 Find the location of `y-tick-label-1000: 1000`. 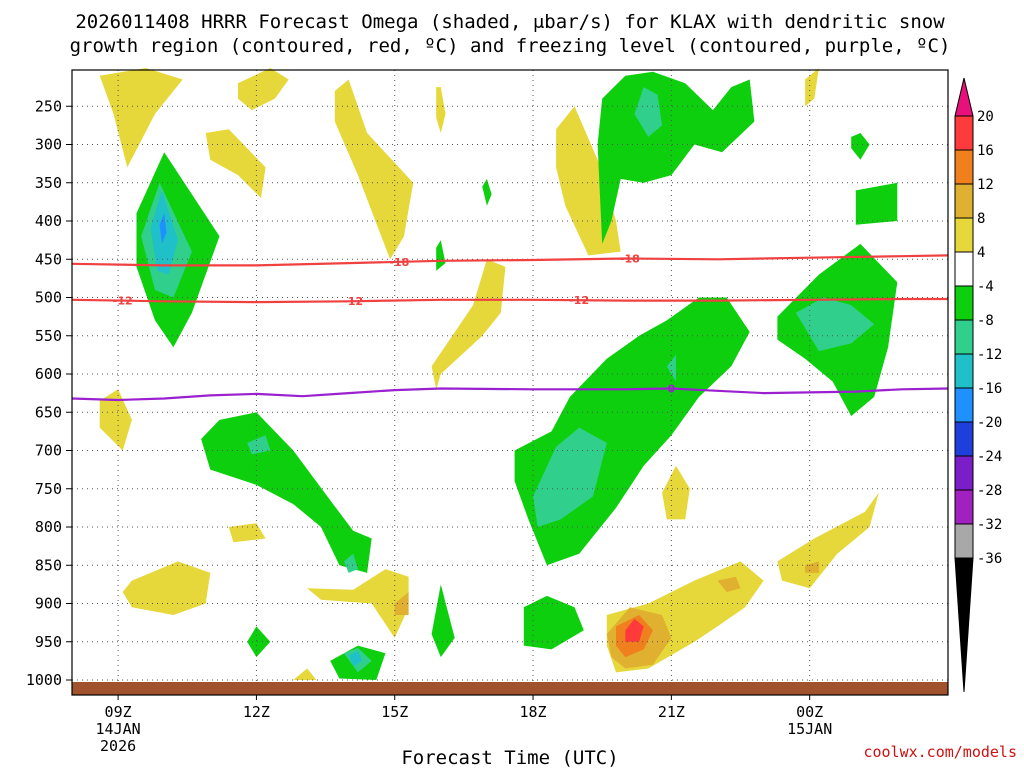

y-tick-label-1000: 1000 is located at coordinates (44, 680).